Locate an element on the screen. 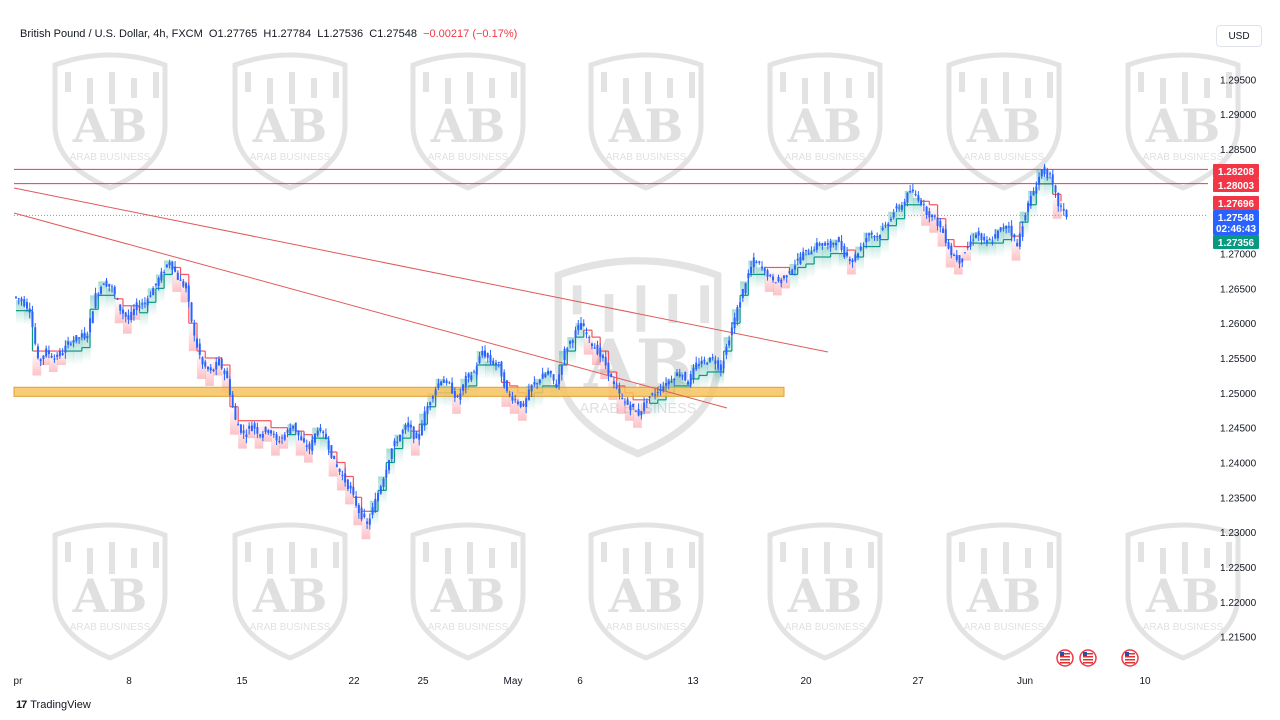 The image size is (1280, 720). watermark-text: ARAB BUSINESS is located at coordinates (290, 157).